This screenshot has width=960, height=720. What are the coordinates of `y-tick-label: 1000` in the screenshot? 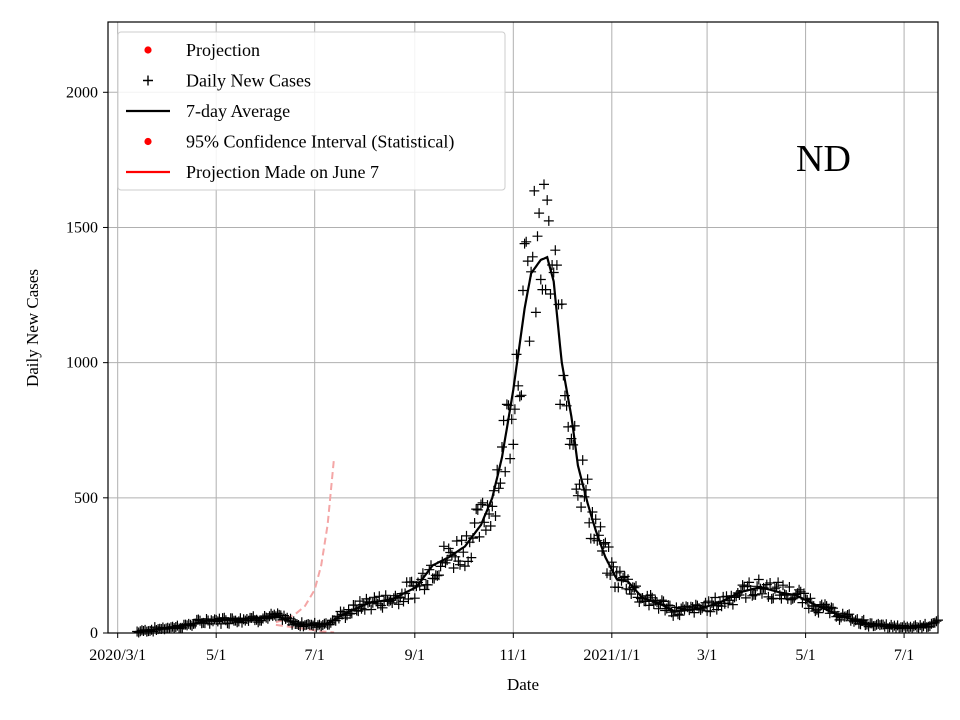 It's located at (82, 363).